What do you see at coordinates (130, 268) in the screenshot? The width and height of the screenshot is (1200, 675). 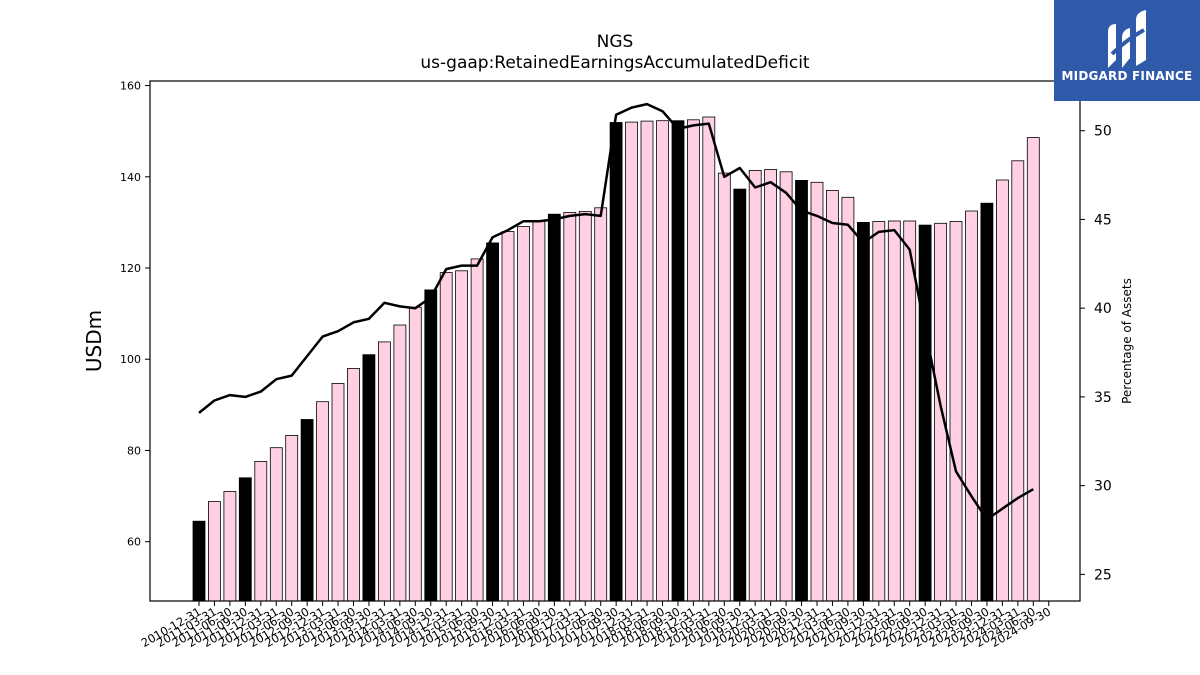 I see `y-tick-label-120: 120` at bounding box center [130, 268].